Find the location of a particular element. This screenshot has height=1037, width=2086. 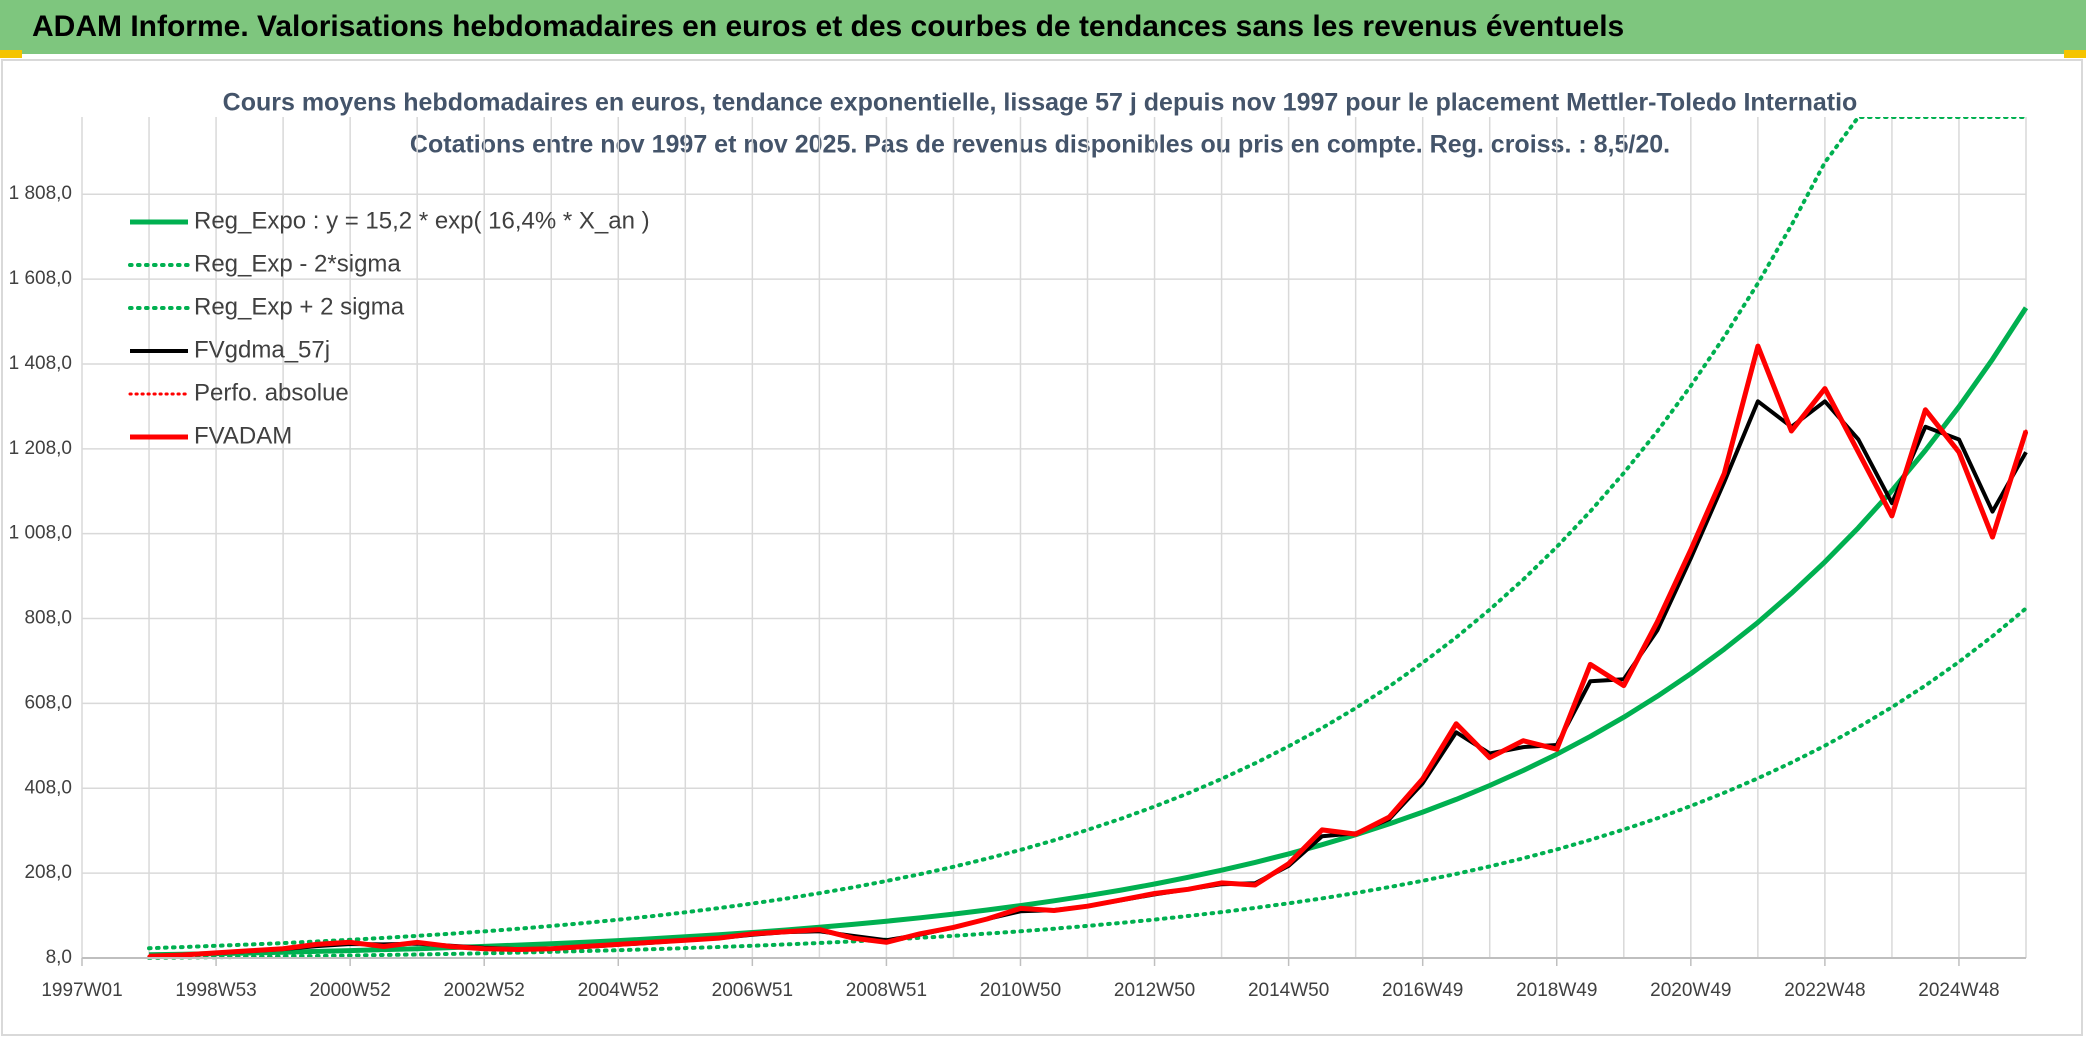

x-tick-label: 2020W49 is located at coordinates (1690, 990).